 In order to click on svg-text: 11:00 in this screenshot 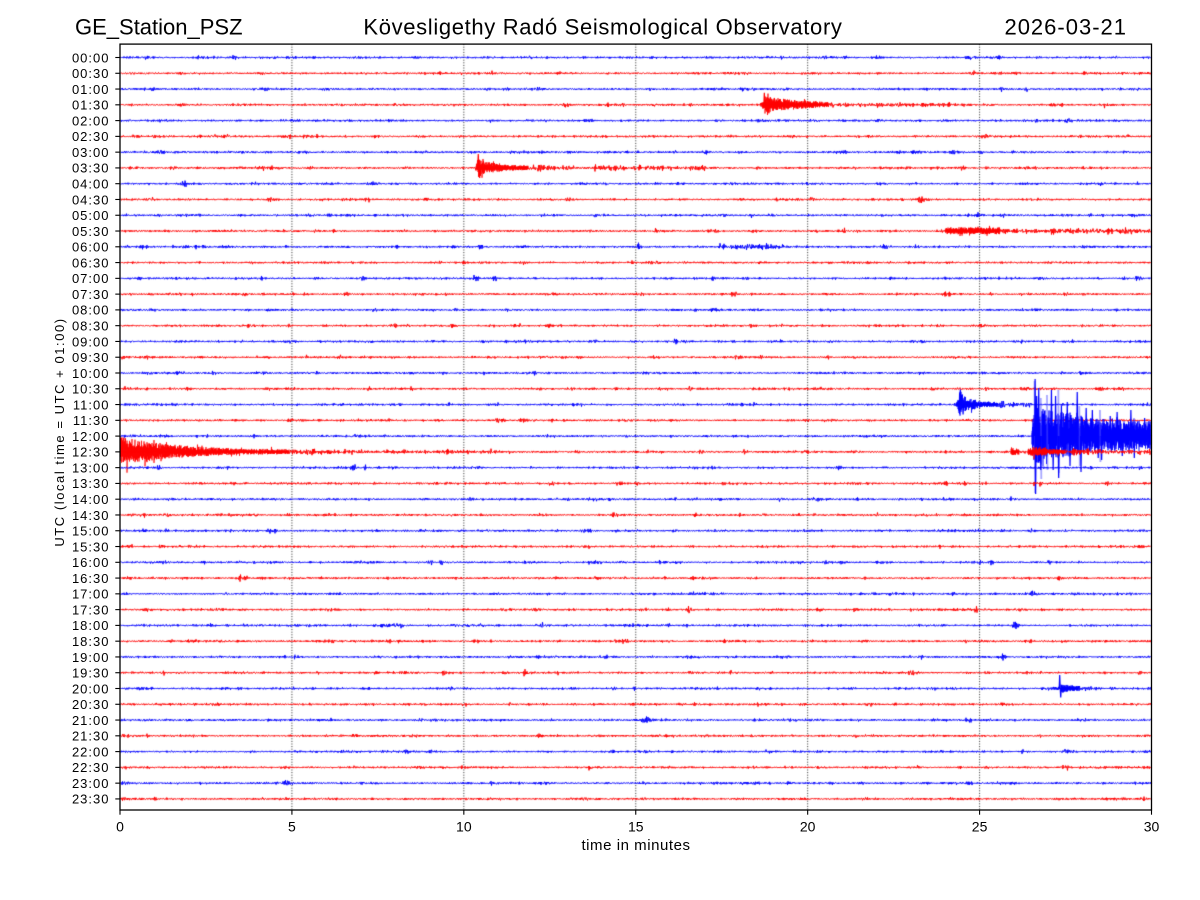, I will do `click(91, 404)`.